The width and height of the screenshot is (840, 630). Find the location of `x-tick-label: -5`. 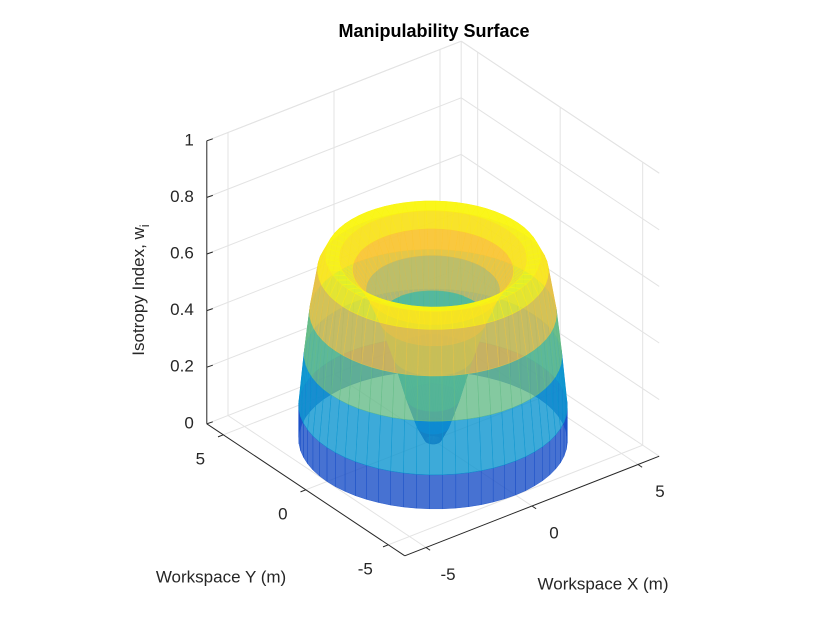

x-tick-label: -5 is located at coordinates (447, 574).